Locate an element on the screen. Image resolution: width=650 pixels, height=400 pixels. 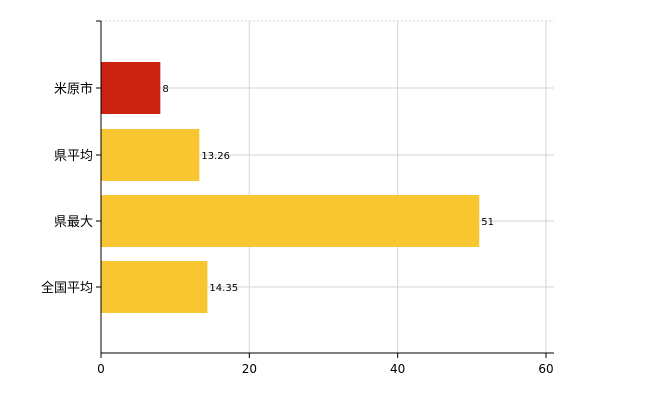
x-tick-label-20: 20 is located at coordinates (249, 369).